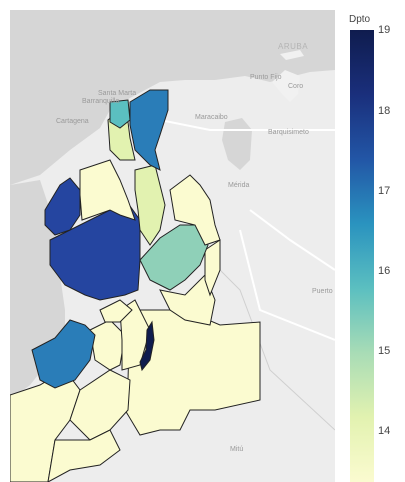 The height and width of the screenshot is (482, 405). What do you see at coordinates (212, 268) in the screenshot?
I see `region-arauca` at bounding box center [212, 268].